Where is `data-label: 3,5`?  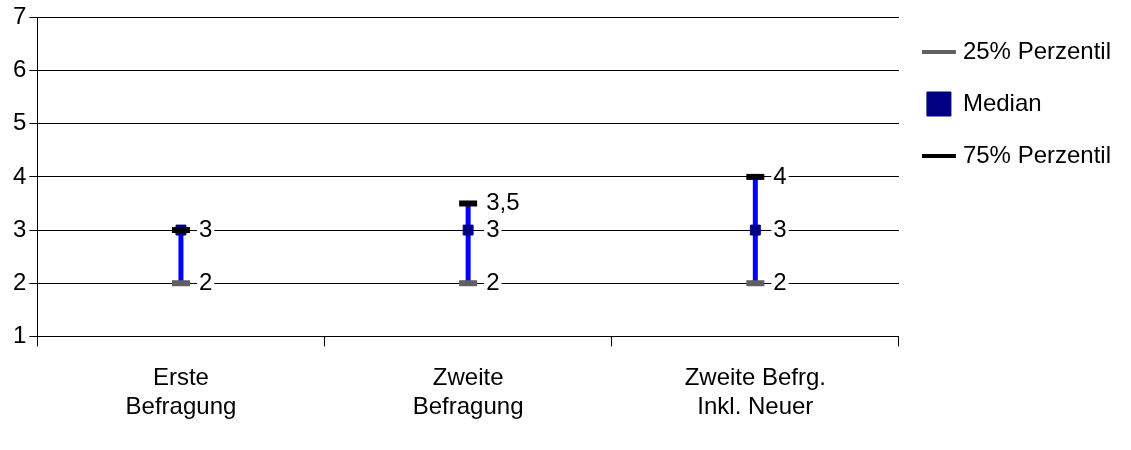 data-label: 3,5 is located at coordinates (503, 202).